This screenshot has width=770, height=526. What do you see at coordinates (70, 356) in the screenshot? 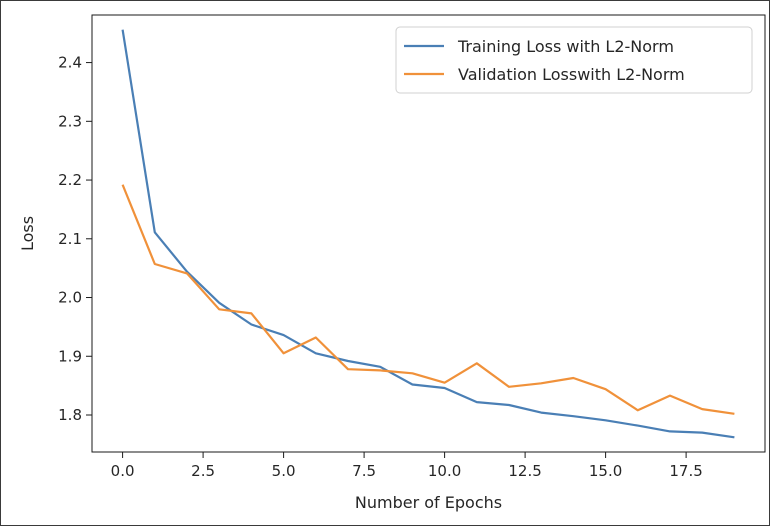
I see `y-tick-label: 1.9` at bounding box center [70, 356].